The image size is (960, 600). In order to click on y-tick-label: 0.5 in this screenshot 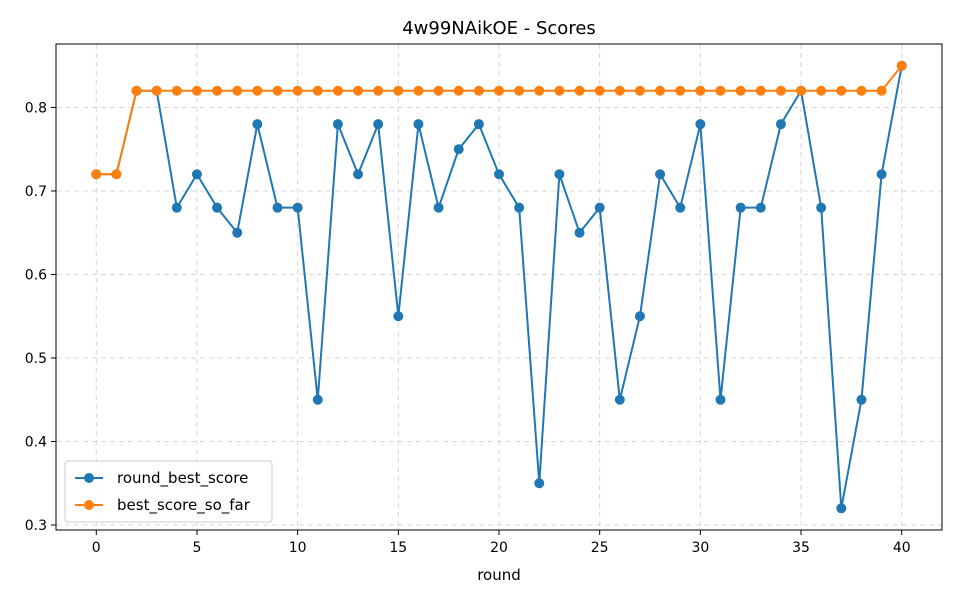, I will do `click(36, 359)`.